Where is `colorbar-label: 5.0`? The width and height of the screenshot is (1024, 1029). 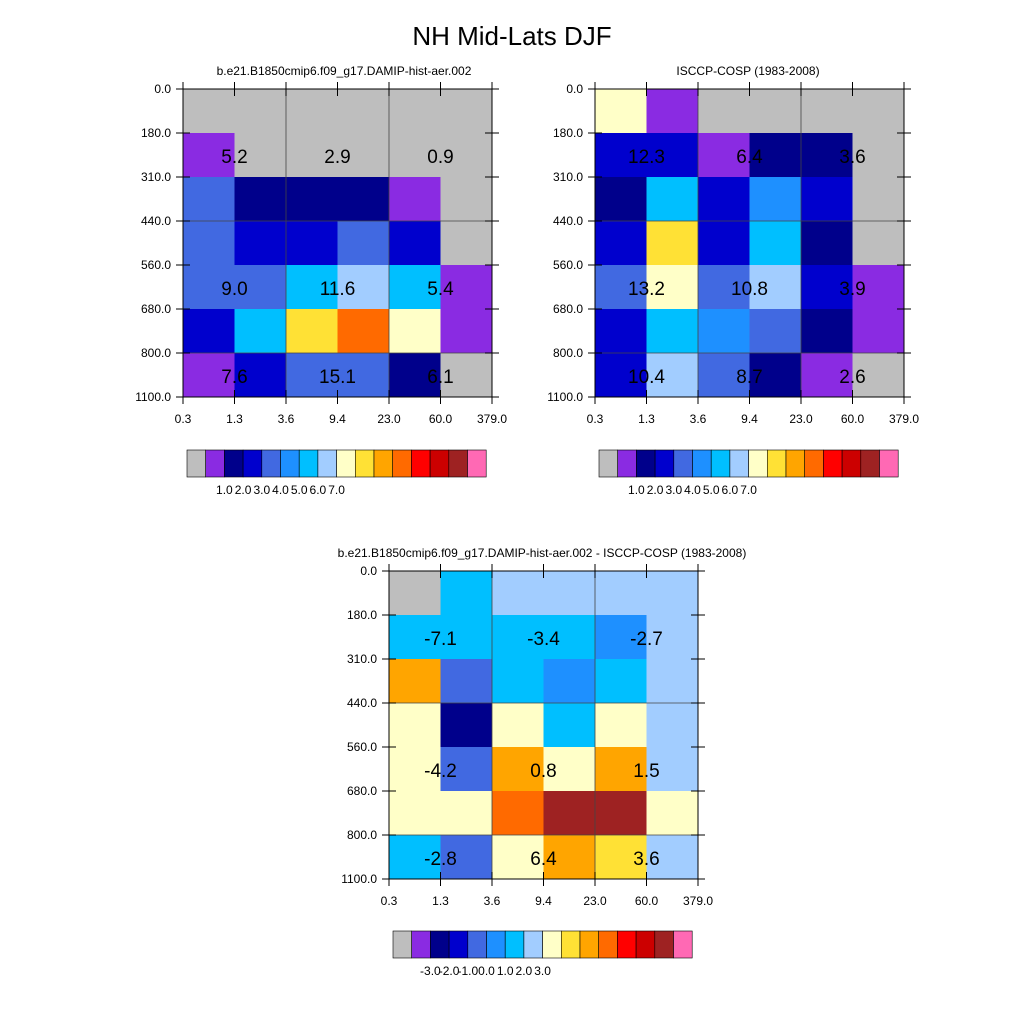
colorbar-label: 5.0 is located at coordinates (711, 490).